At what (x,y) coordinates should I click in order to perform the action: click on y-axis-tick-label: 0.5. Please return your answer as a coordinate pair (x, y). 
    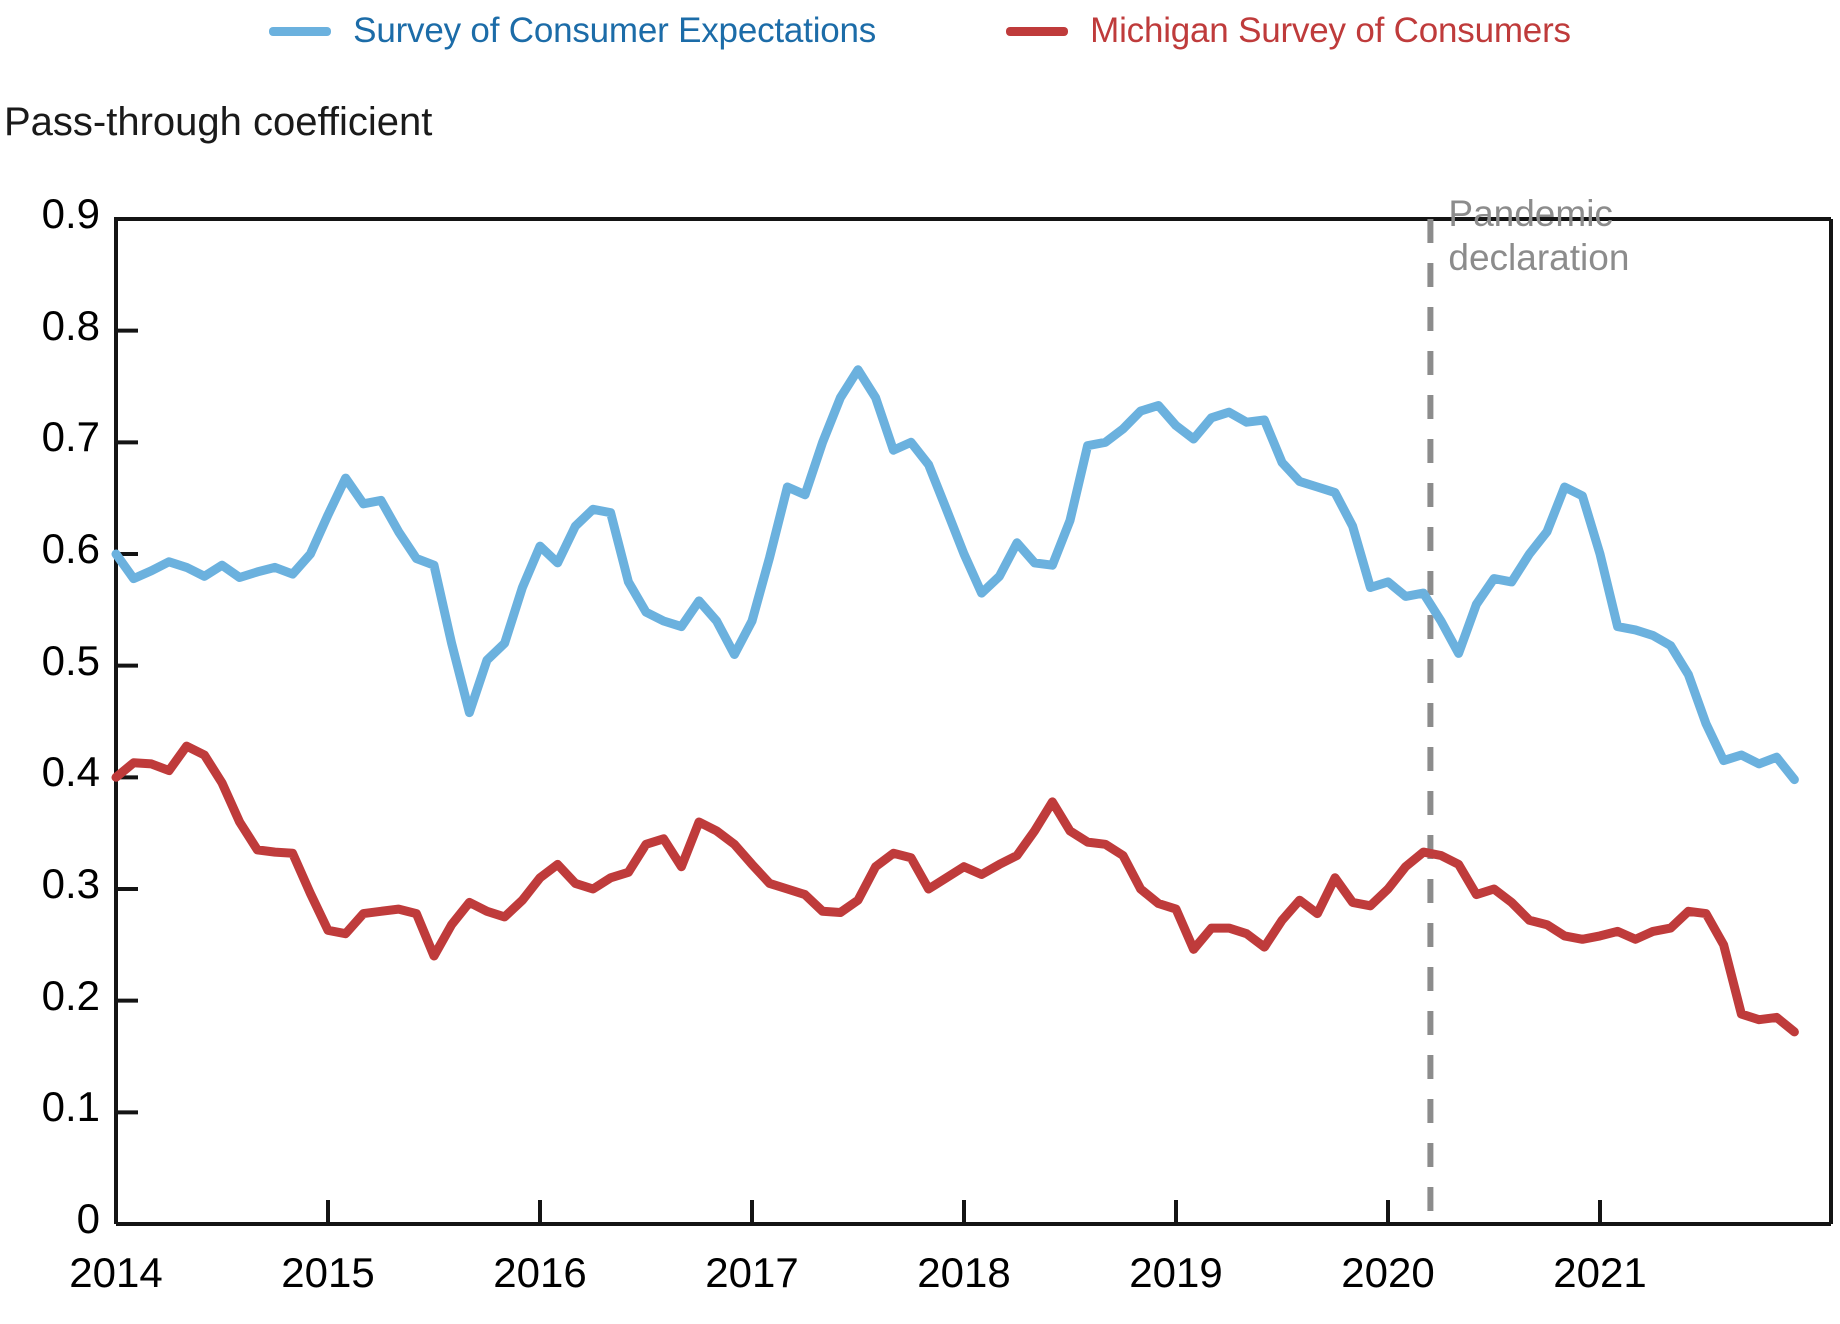
    Looking at the image, I should click on (70, 660).